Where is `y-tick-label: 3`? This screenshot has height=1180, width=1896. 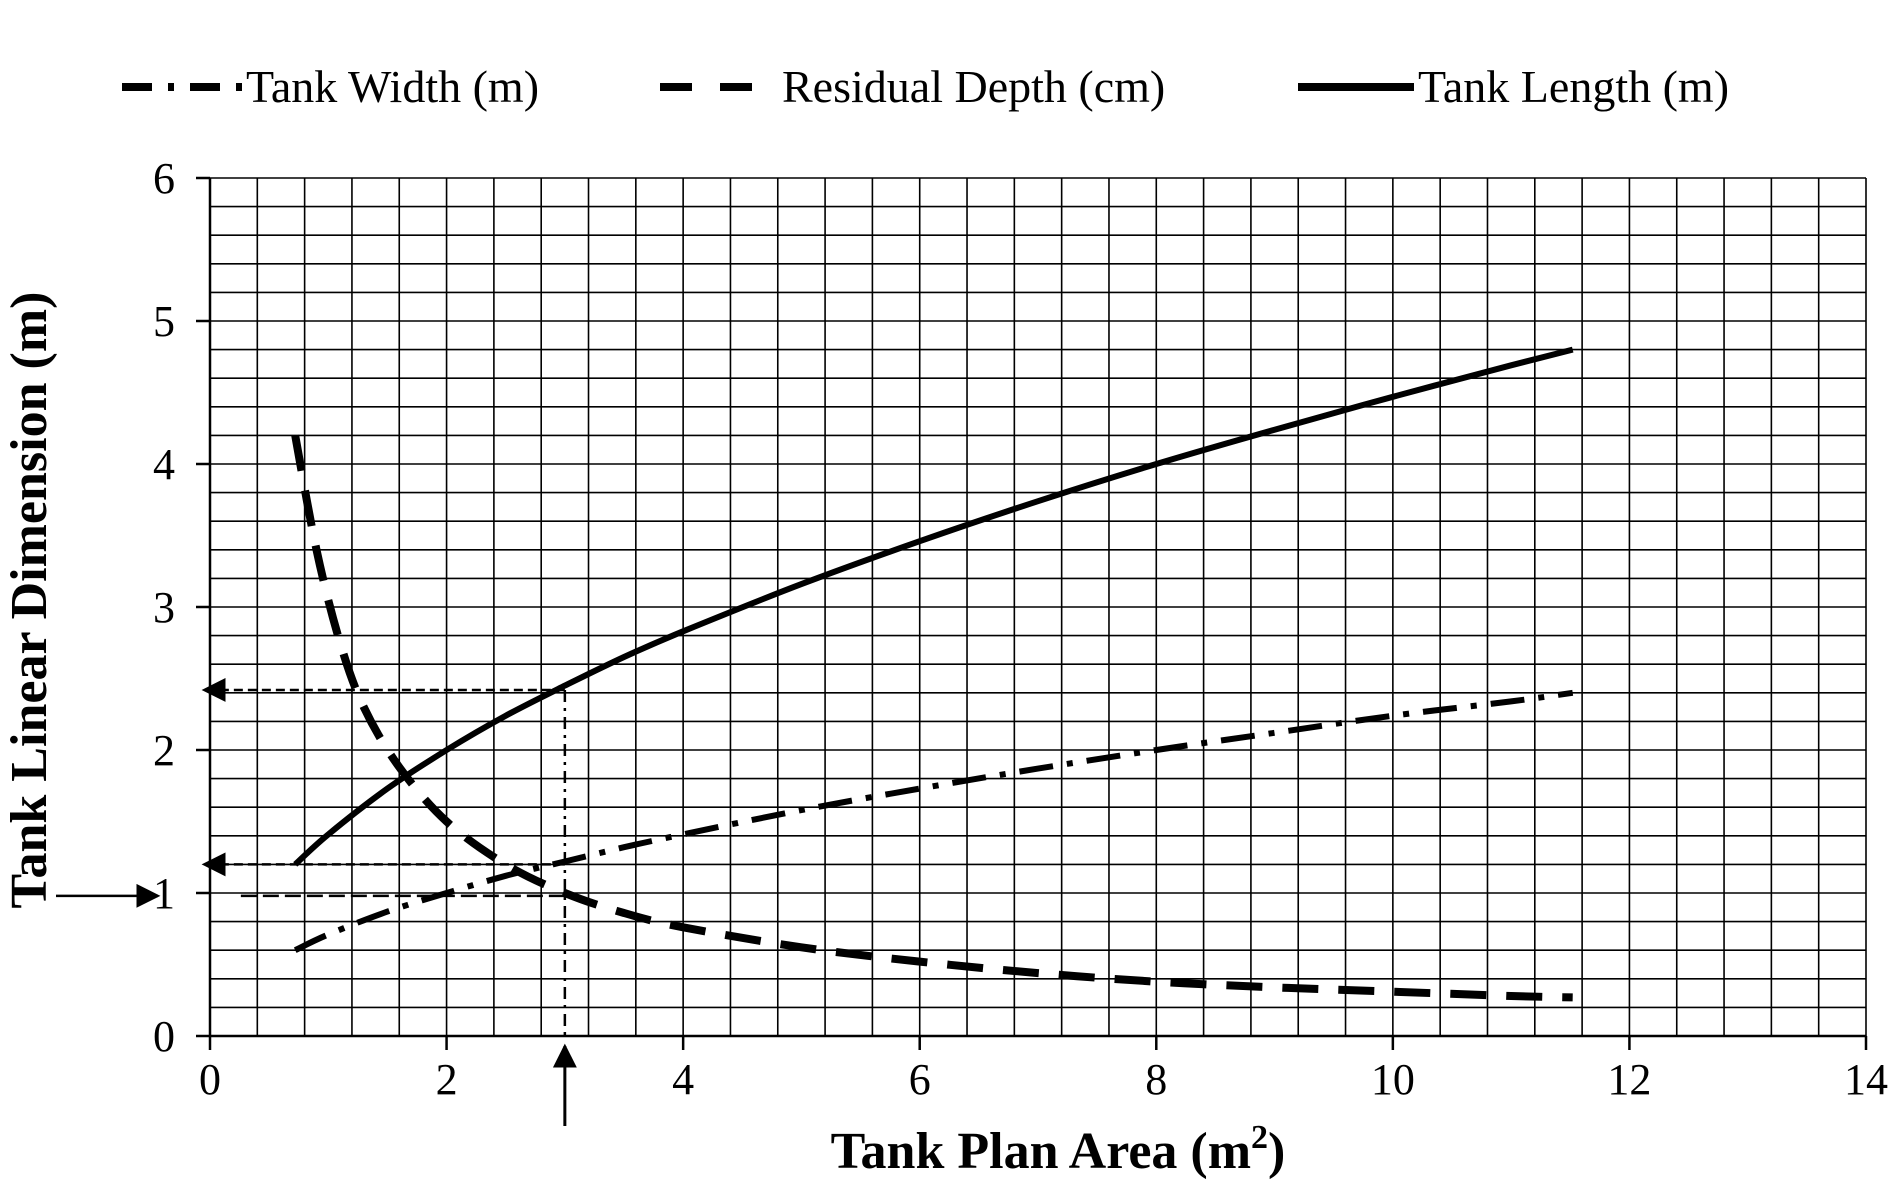
y-tick-label: 3 is located at coordinates (164, 607).